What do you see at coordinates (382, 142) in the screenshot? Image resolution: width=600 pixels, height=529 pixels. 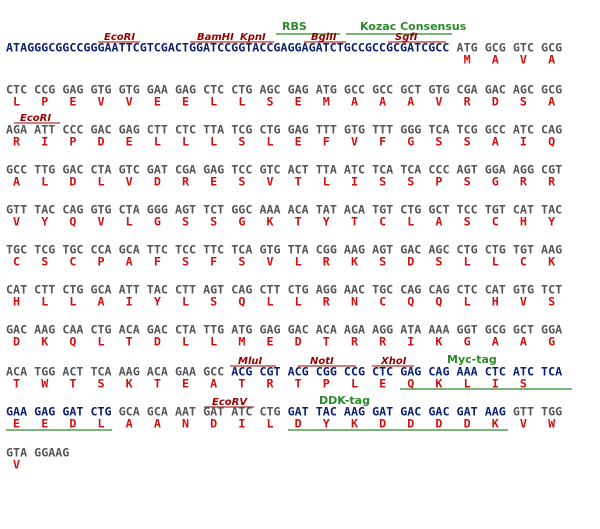 I see `amino-acid: F` at bounding box center [382, 142].